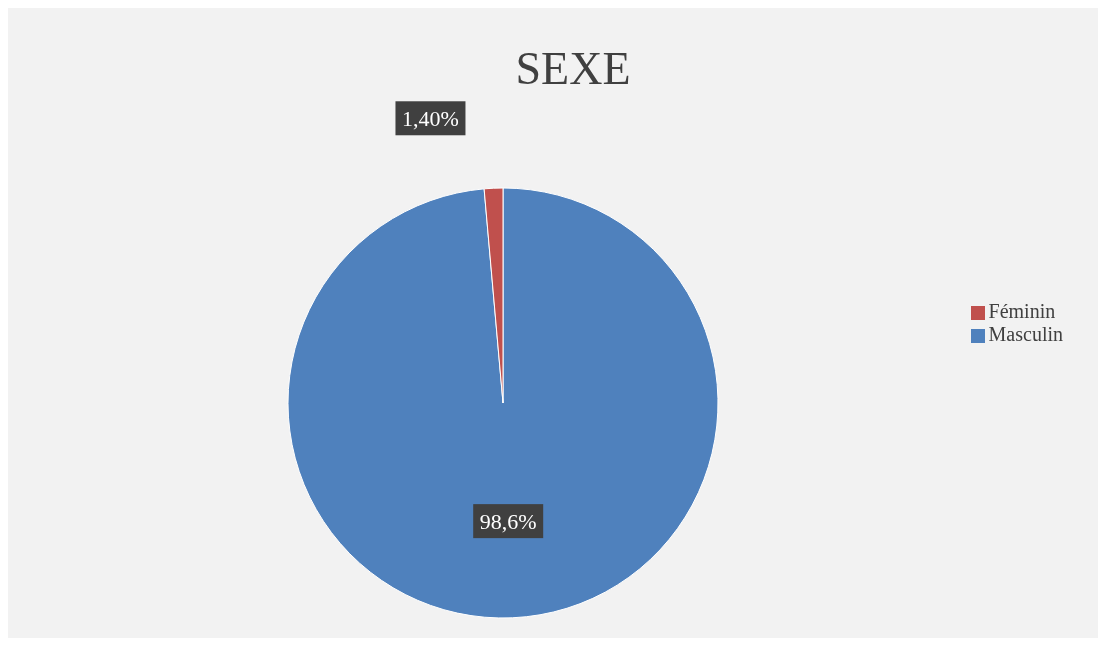 The width and height of the screenshot is (1108, 648). I want to click on legend-label: Féminin, so click(1022, 311).